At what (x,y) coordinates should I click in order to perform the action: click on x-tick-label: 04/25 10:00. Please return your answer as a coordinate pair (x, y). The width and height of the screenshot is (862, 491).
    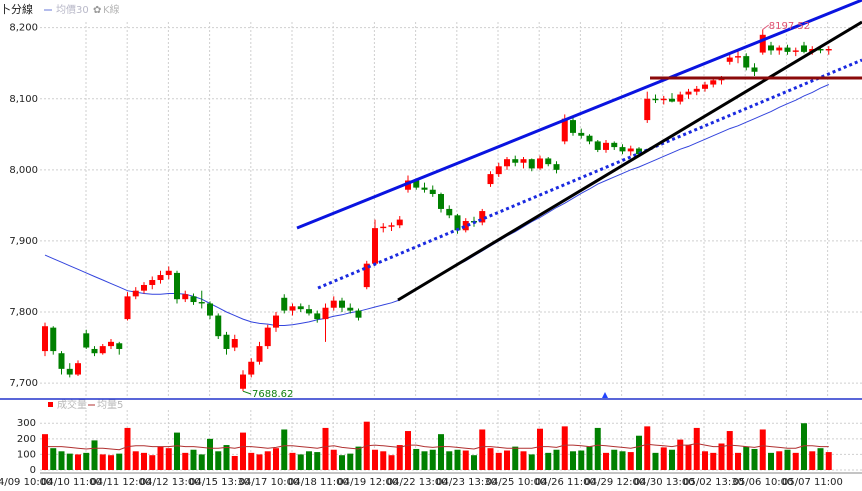
    Looking at the image, I should click on (516, 482).